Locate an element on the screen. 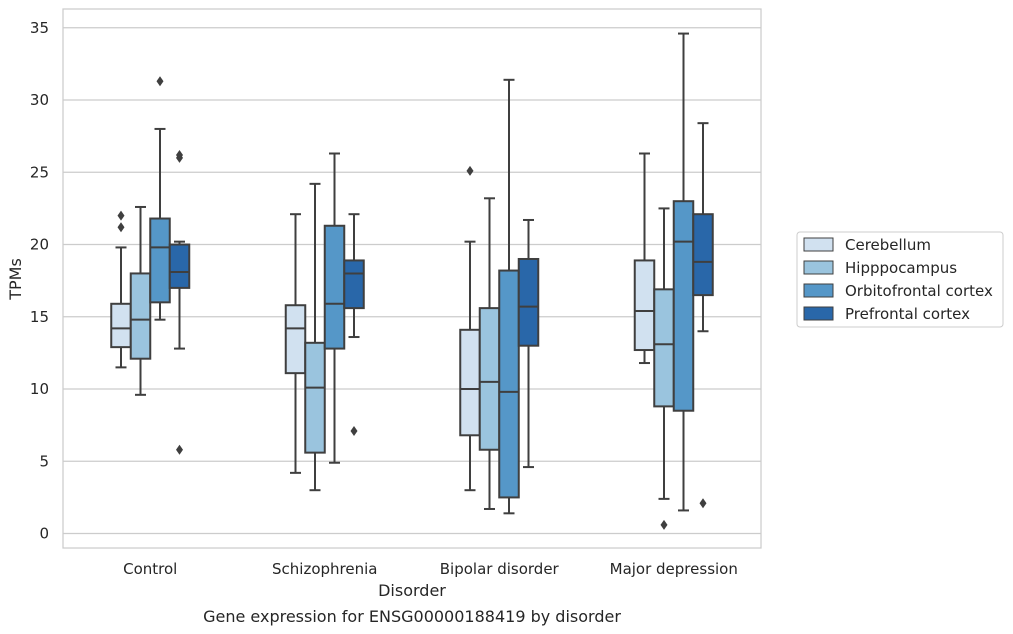  legend-label: Cerebellum is located at coordinates (888, 245).